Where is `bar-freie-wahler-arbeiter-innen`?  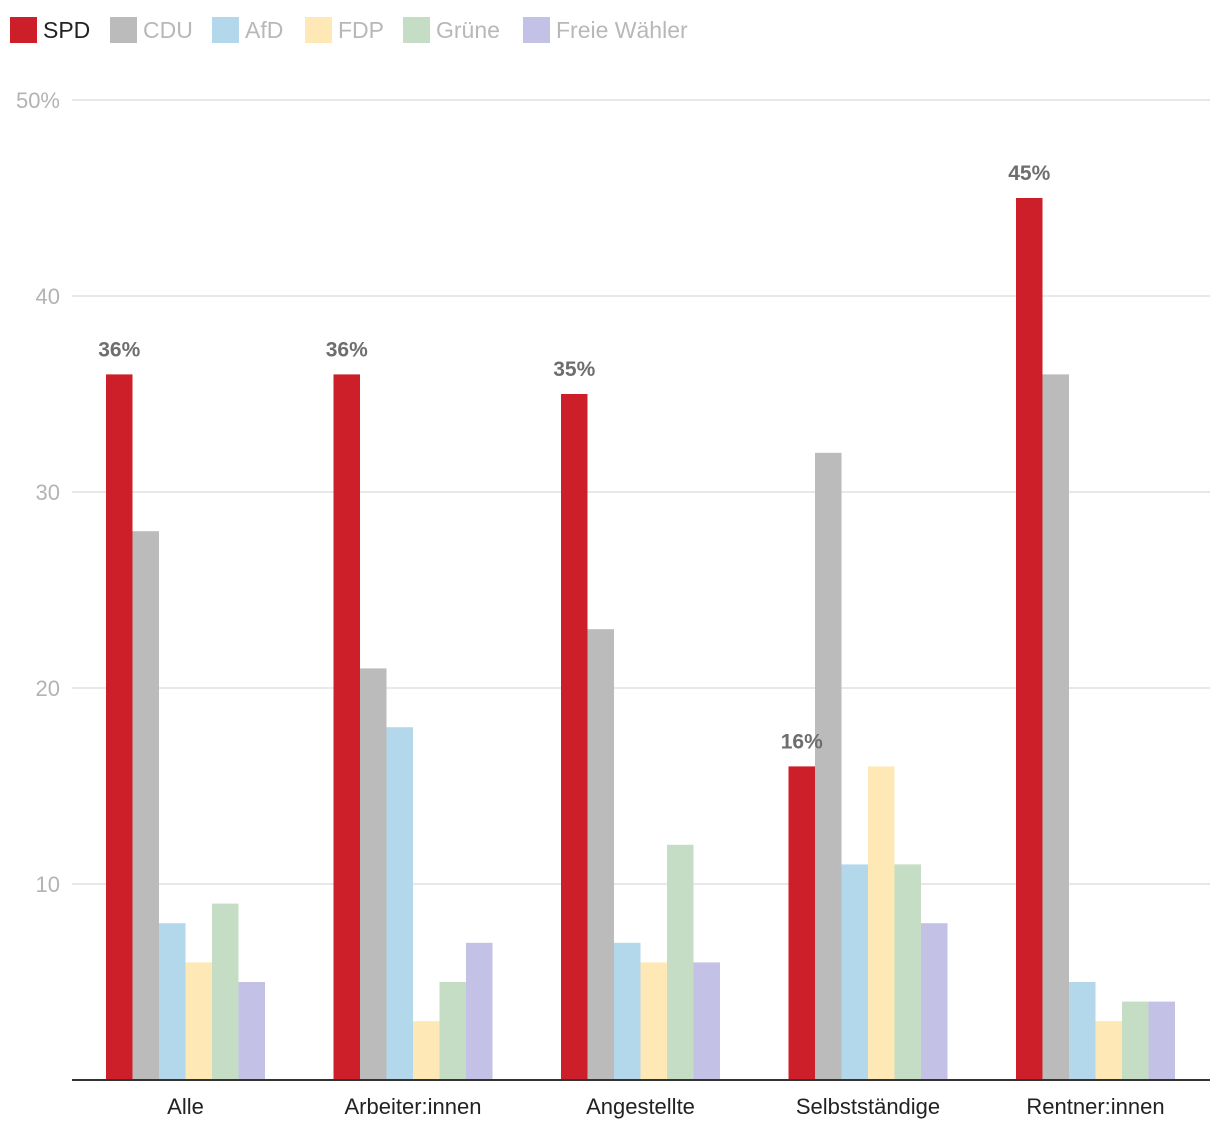 bar-freie-wahler-arbeiter-innen is located at coordinates (479, 1011).